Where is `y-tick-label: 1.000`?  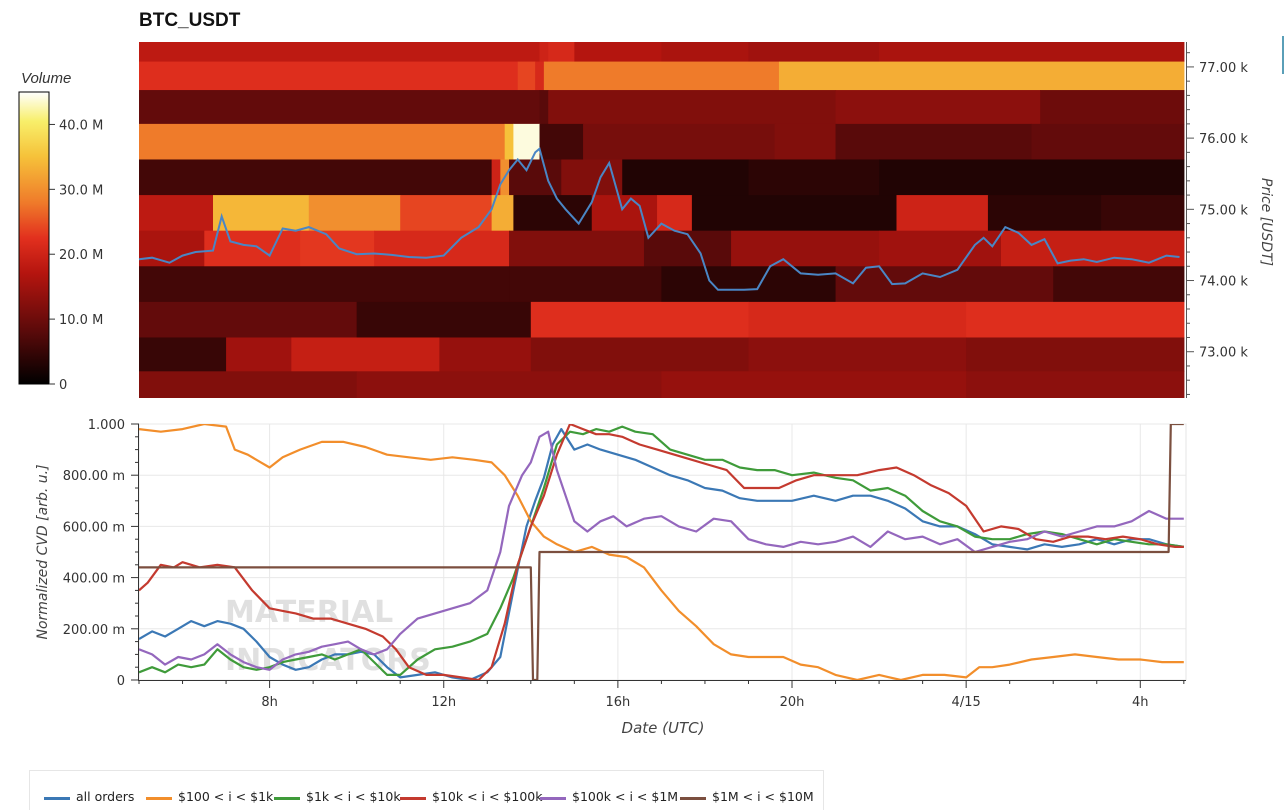
y-tick-label: 1.000 is located at coordinates (106, 425).